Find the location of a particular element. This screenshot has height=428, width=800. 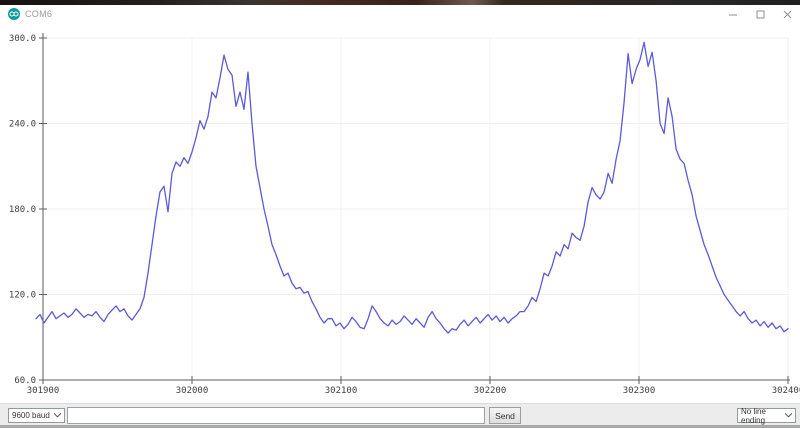

x-tick-label: 302200 is located at coordinates (490, 391).